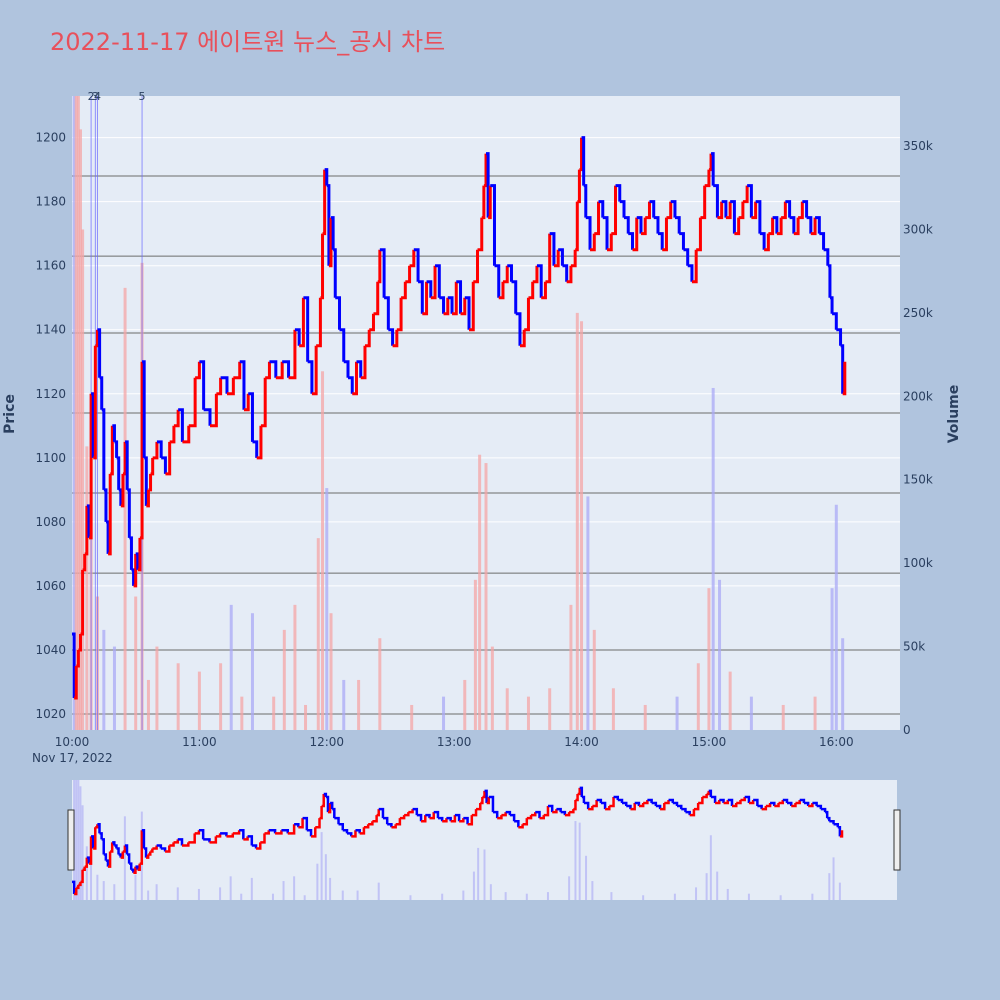  Describe the element at coordinates (91, 96) in the screenshot. I see `annotation-label: 2` at that location.